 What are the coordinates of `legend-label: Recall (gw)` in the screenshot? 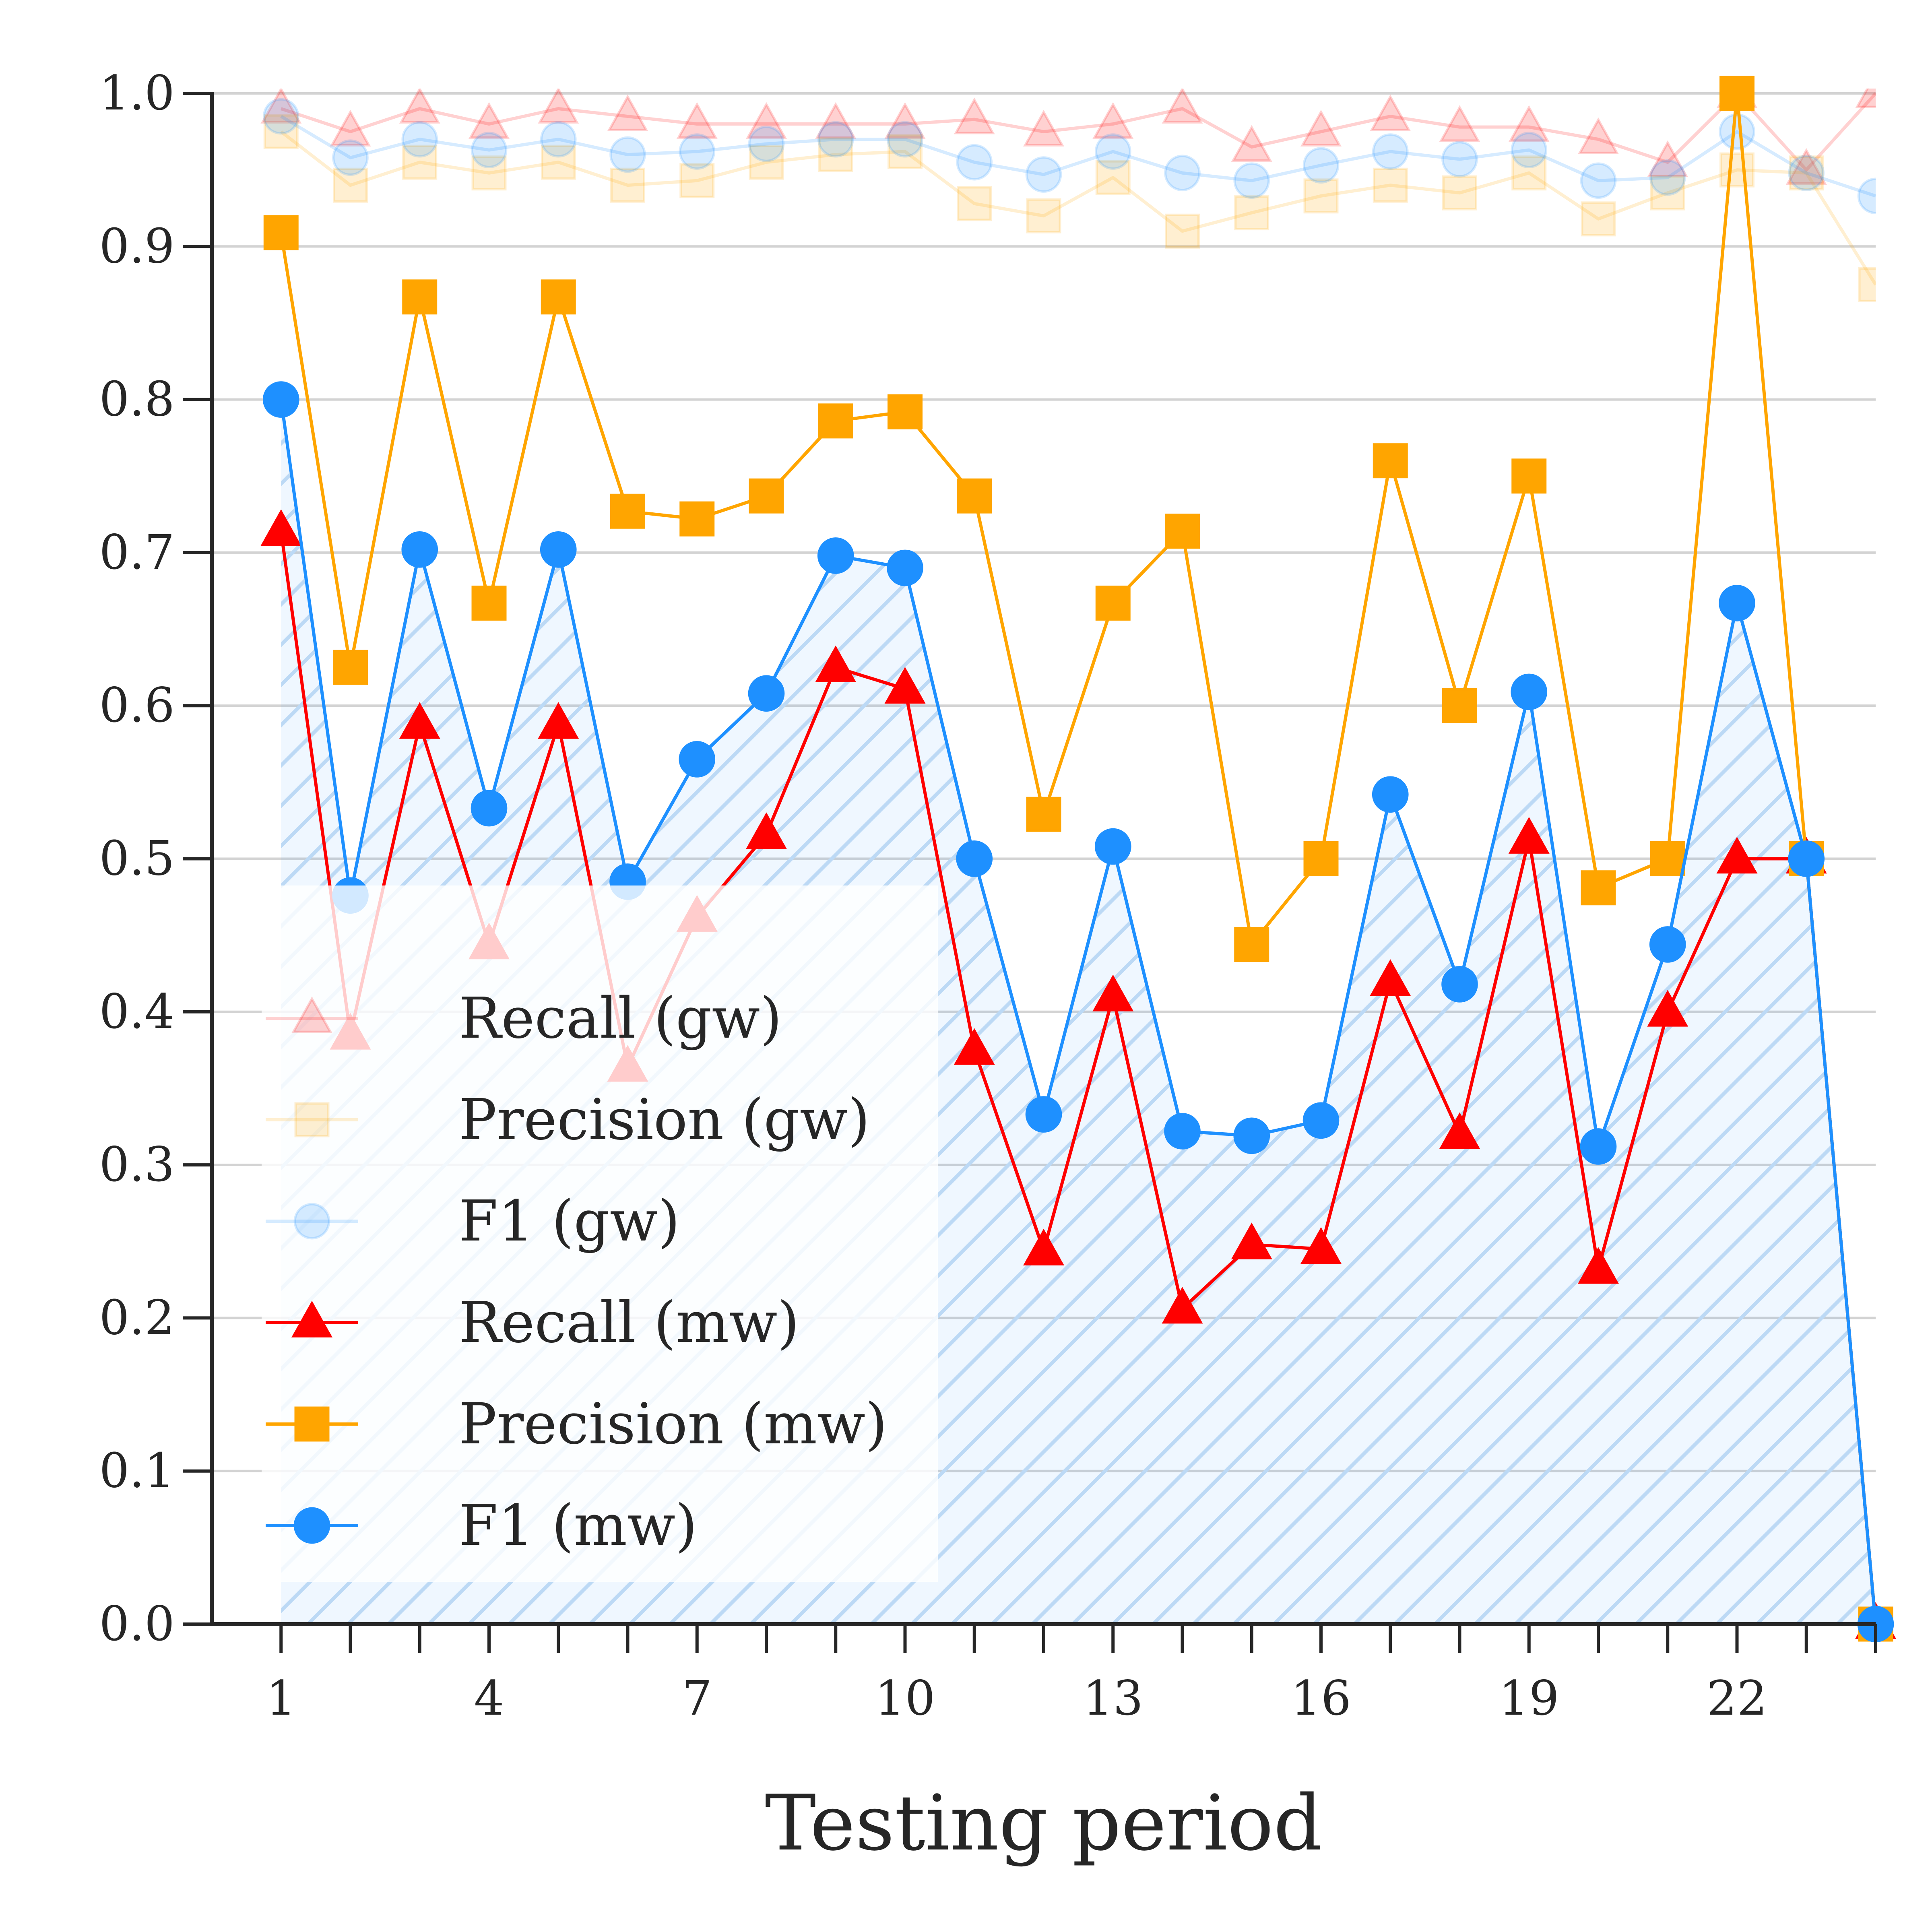 It's located at (620, 1018).